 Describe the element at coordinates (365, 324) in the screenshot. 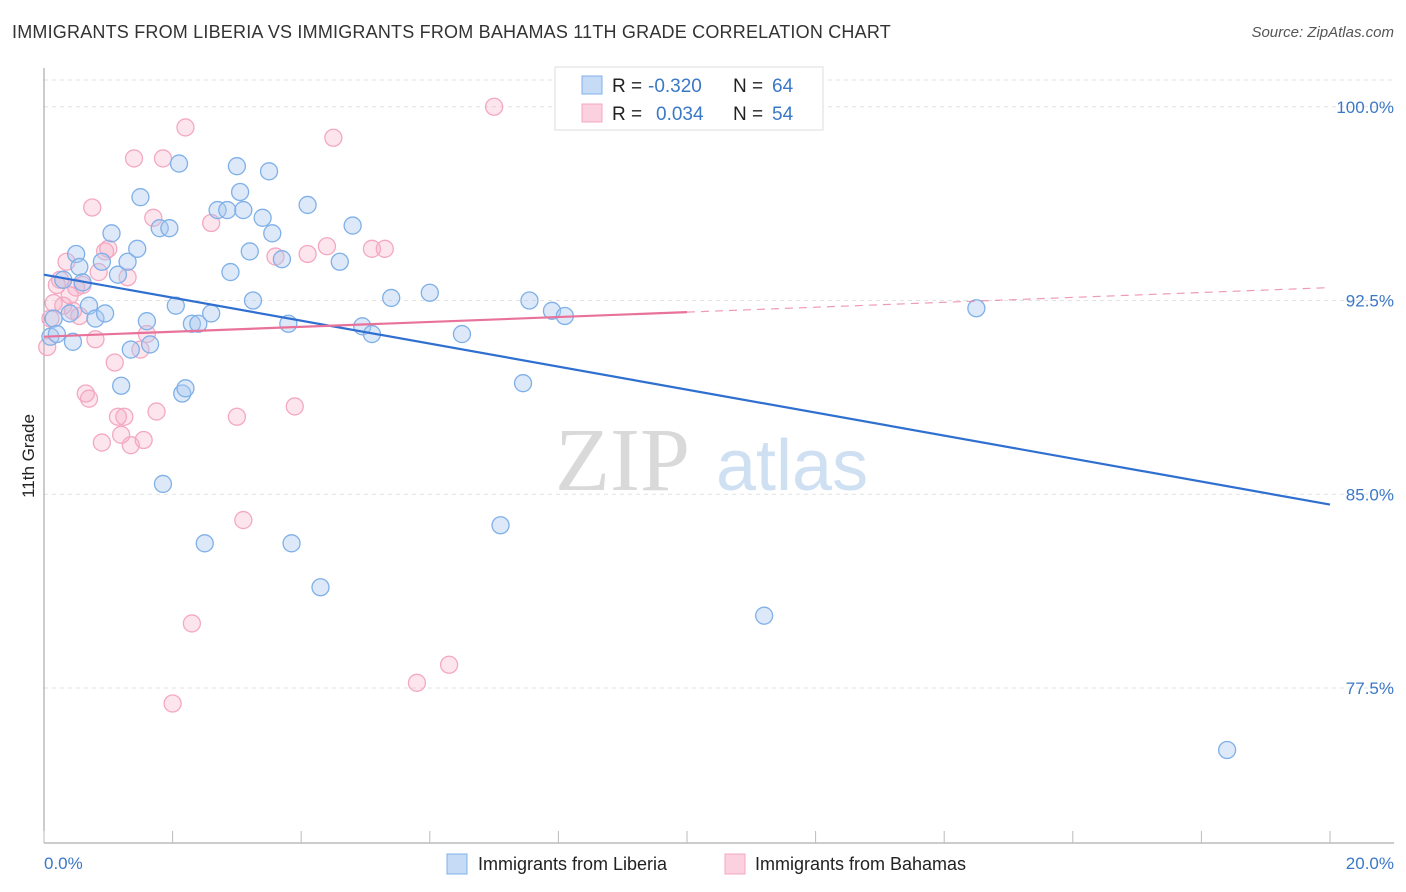

I see `bahamas-trend-line` at that location.